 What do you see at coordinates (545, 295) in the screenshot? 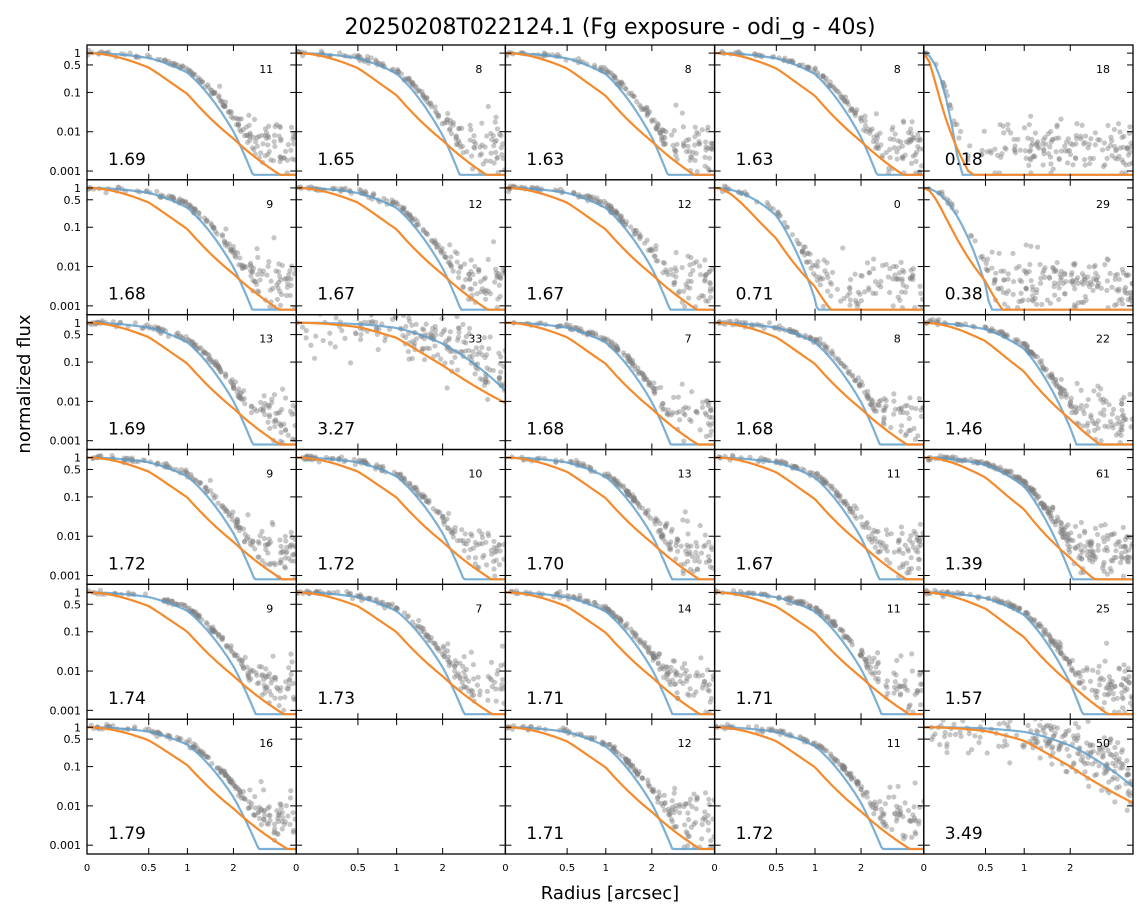
I see `fwhm-value: 1.67` at bounding box center [545, 295].